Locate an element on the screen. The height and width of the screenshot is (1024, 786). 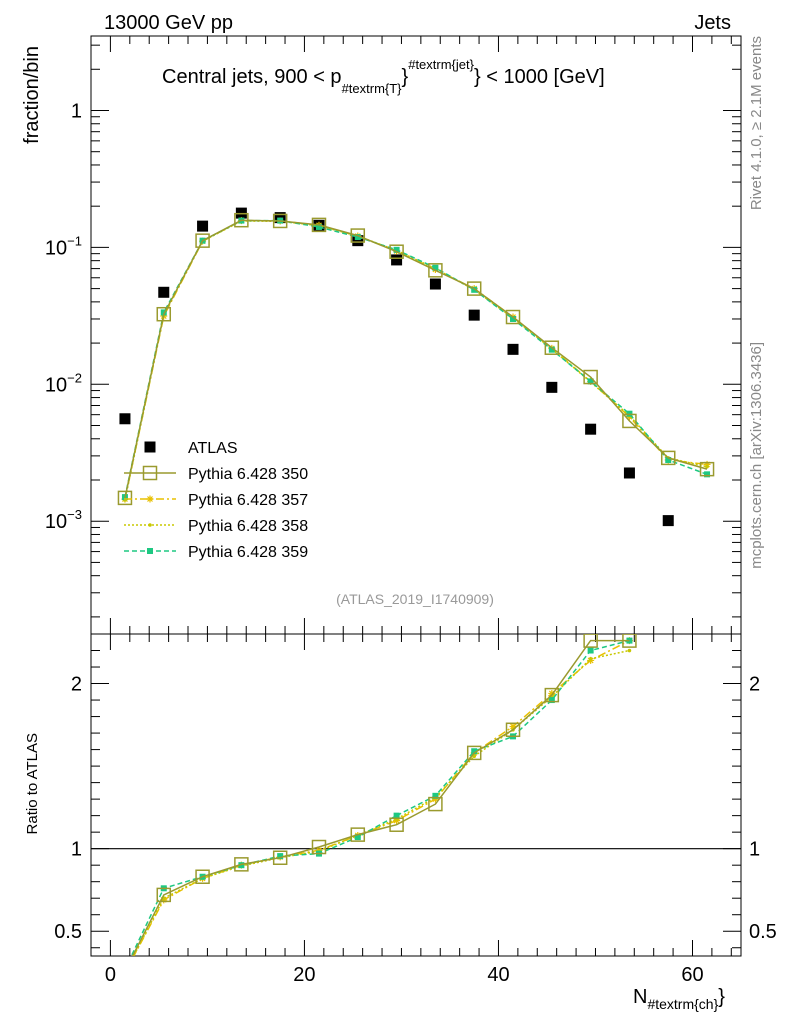
main-y-tick-label-base: 10 is located at coordinates (56, 385).